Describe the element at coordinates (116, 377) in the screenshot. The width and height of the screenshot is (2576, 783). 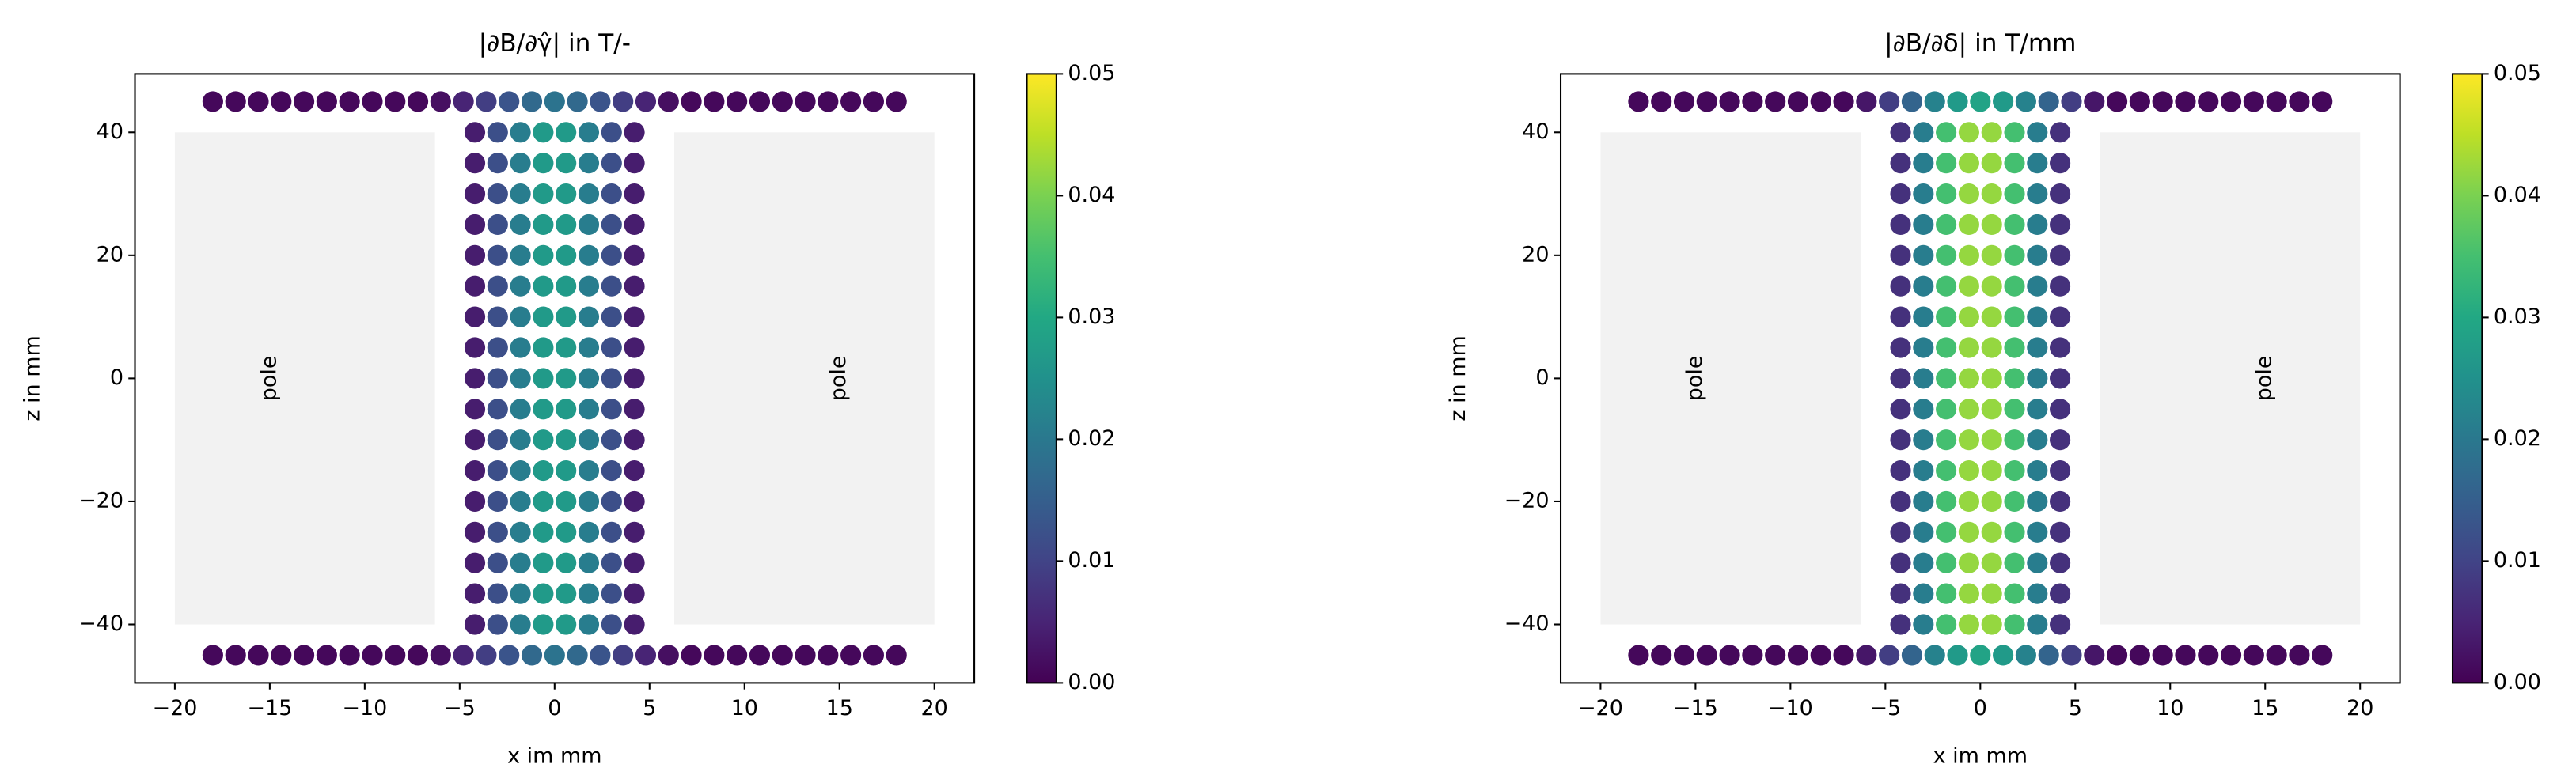
I see `y-tick-label: 0` at that location.